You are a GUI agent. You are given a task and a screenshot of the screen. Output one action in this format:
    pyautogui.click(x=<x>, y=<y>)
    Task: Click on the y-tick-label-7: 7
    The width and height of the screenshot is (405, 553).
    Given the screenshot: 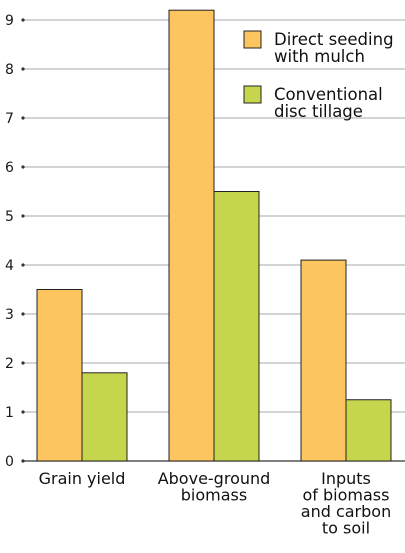 What is the action you would take?
    pyautogui.click(x=9, y=119)
    